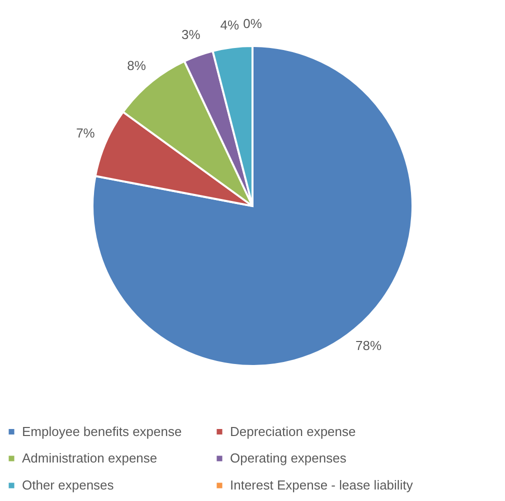  Describe the element at coordinates (191, 34) in the screenshot. I see `data-label: 3%` at that location.